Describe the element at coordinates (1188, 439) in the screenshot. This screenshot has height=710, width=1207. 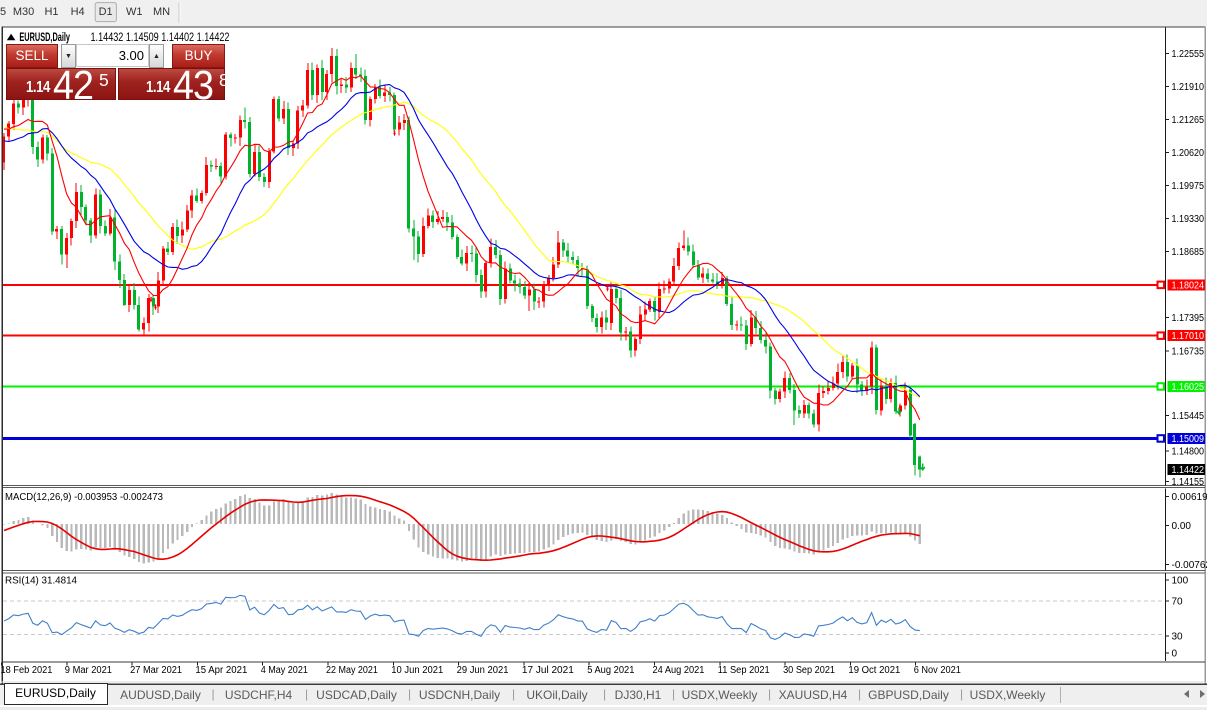
I see `svg-text: 1.15009` at that location.